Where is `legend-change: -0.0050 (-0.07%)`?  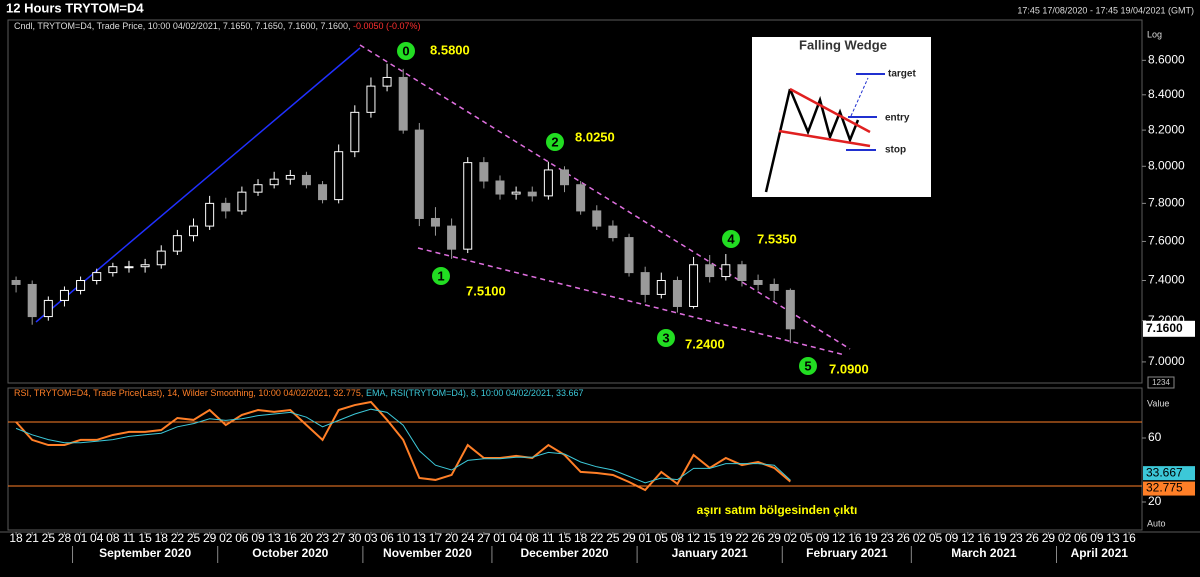 legend-change: -0.0050 (-0.07%) is located at coordinates (387, 26).